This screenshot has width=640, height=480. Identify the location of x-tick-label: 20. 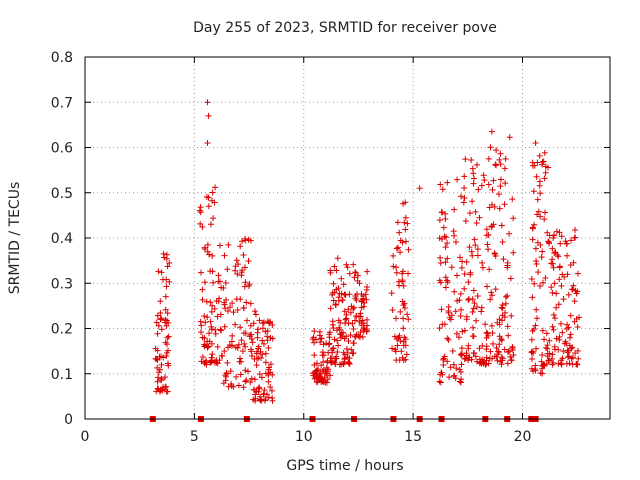
(523, 437).